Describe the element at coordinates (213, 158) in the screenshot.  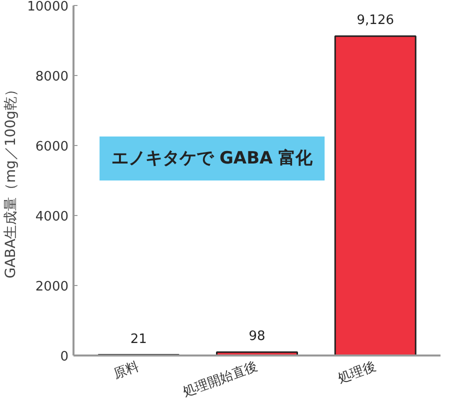
I see `annotation: エノキタケで GABA 富化` at that location.